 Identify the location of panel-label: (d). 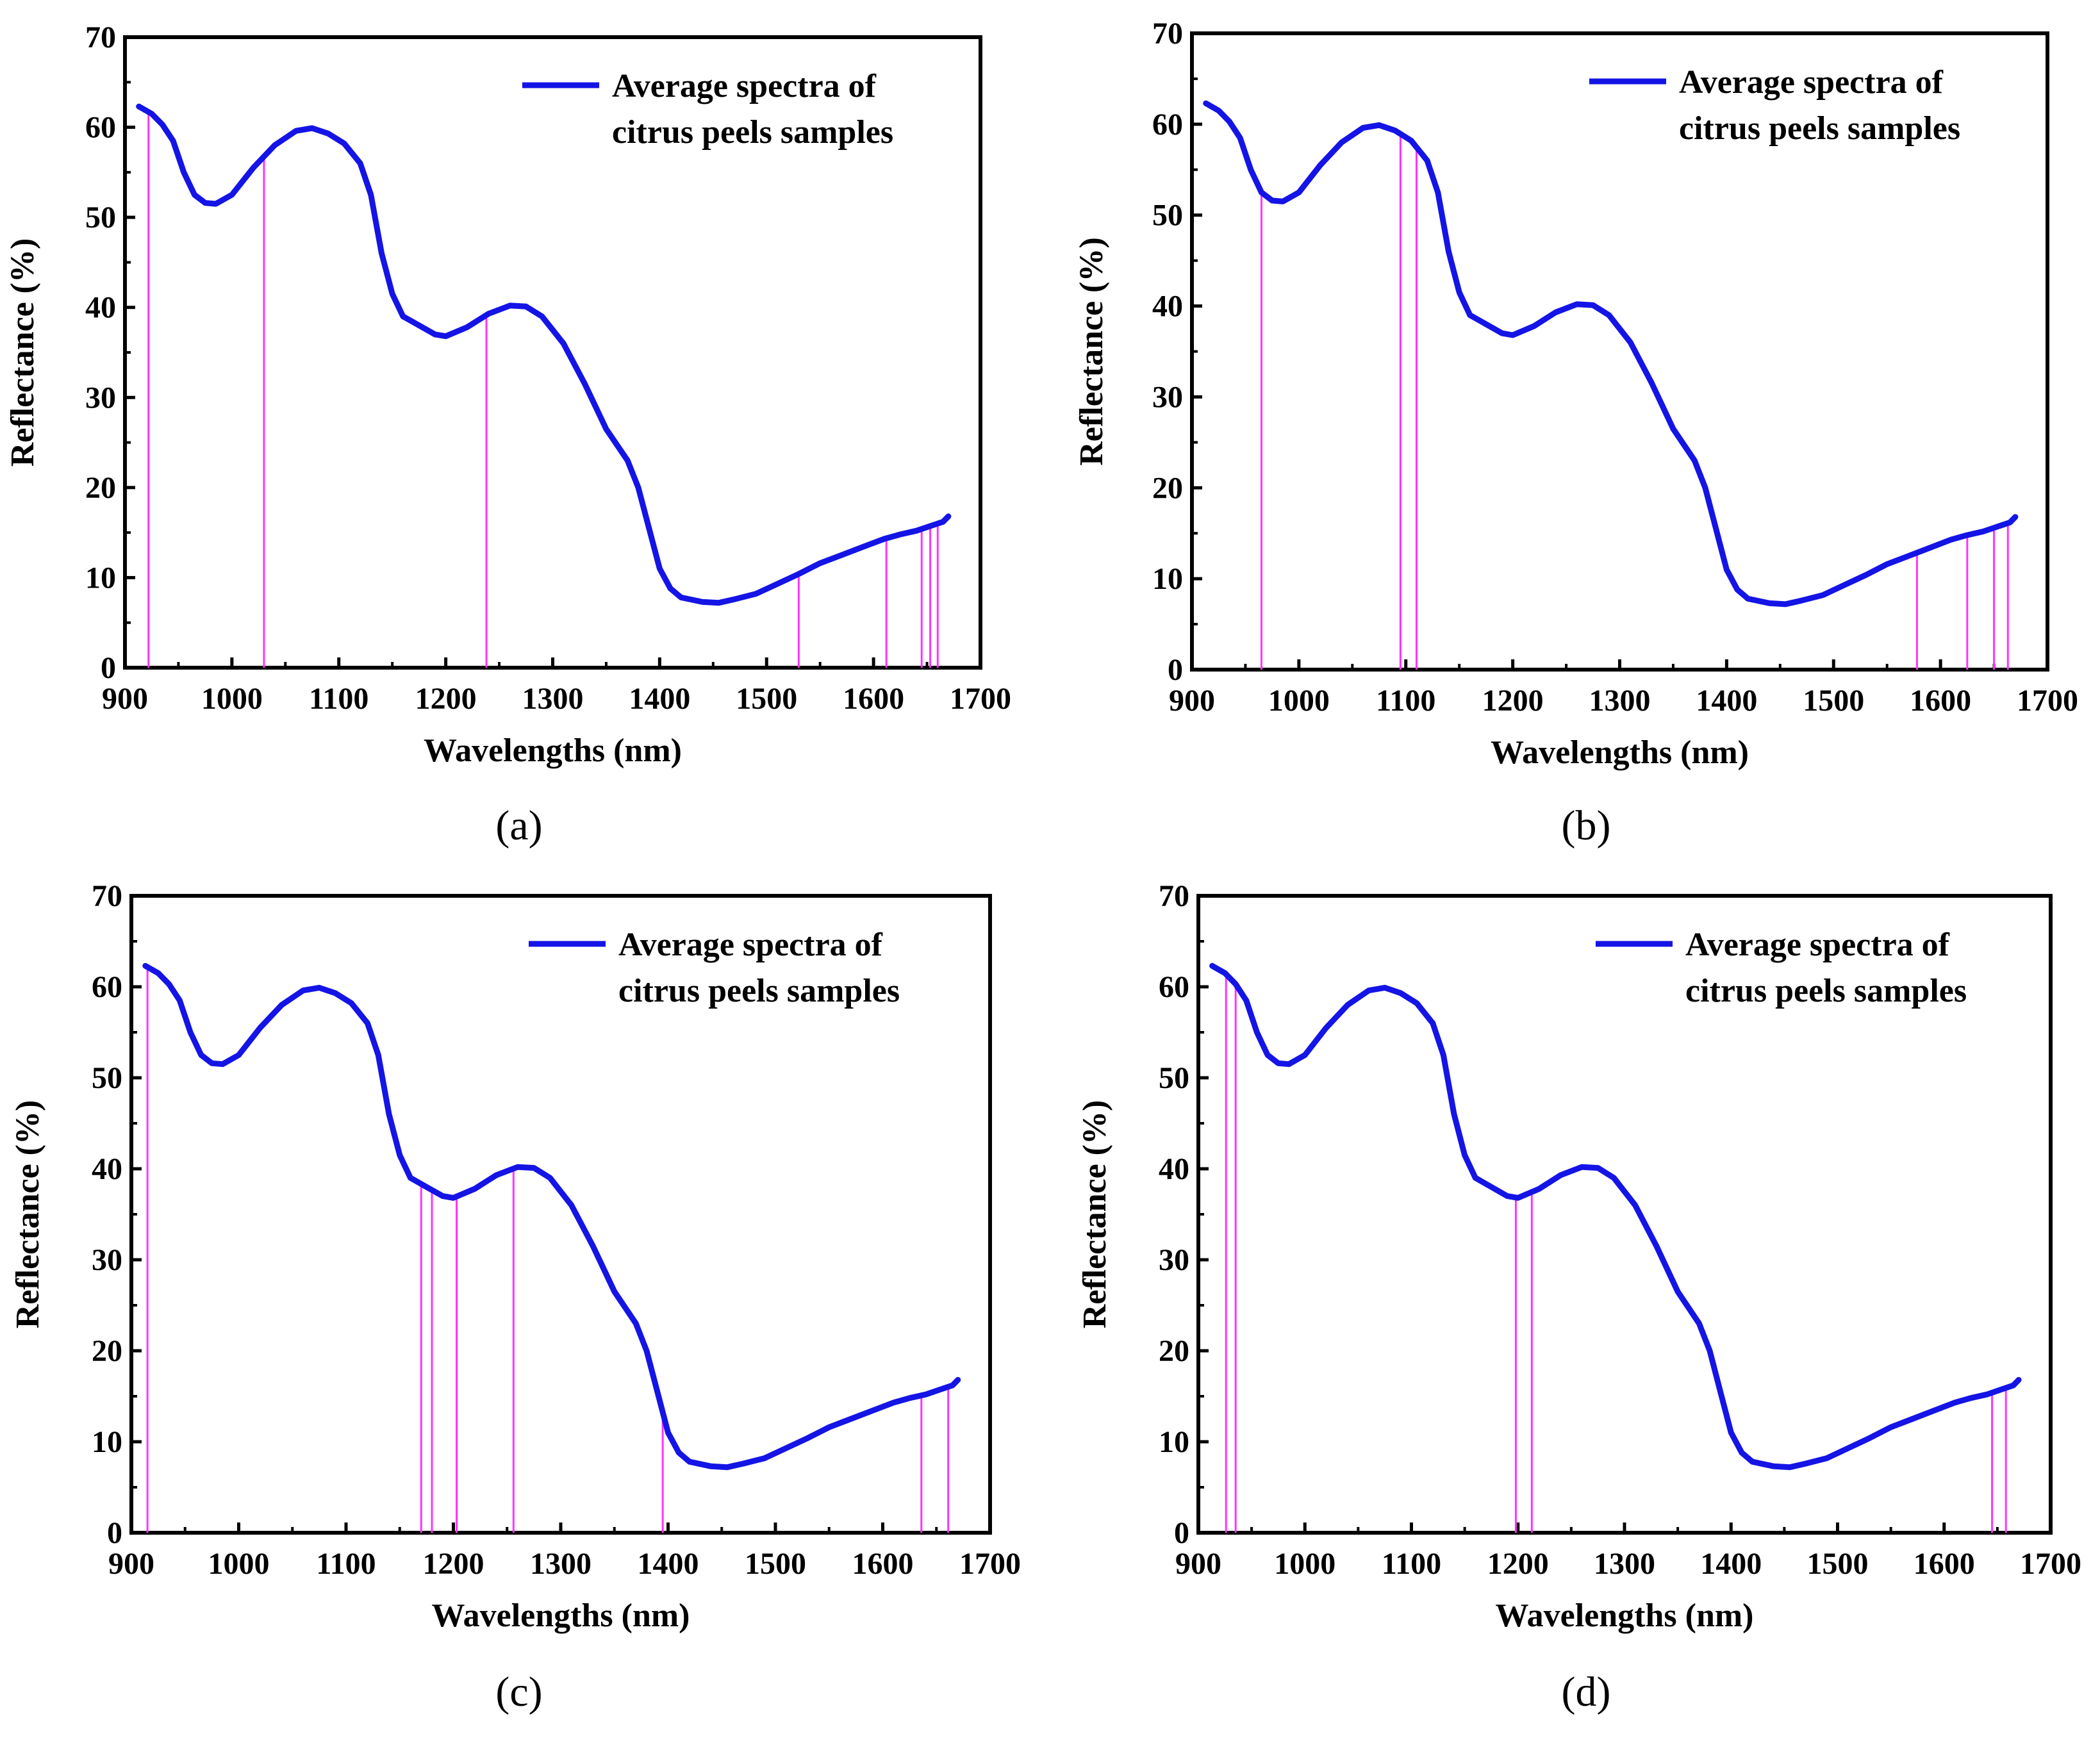
(1587, 1692).